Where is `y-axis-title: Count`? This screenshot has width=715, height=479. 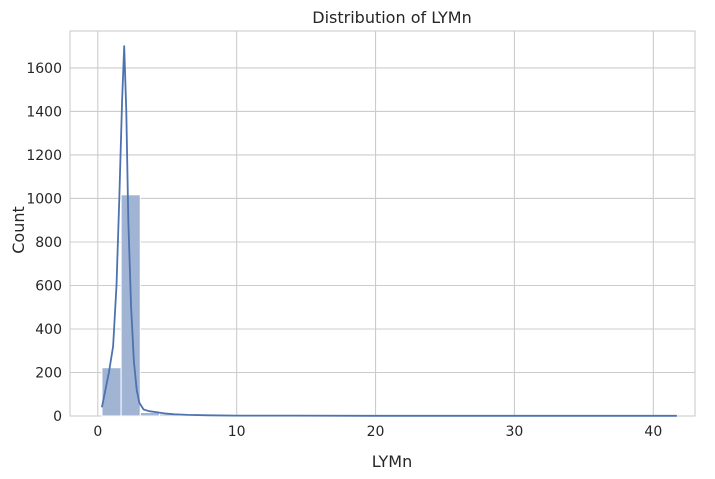
y-axis-title: Count is located at coordinates (18, 230).